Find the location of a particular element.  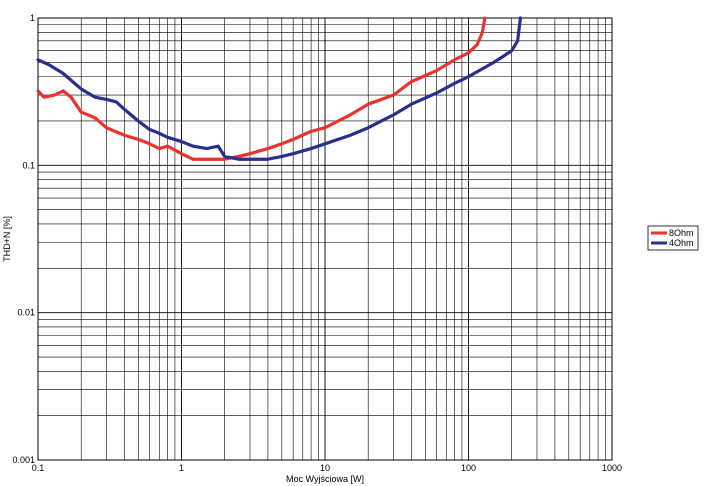

y-tick-label: 0.1 is located at coordinates (28, 165).